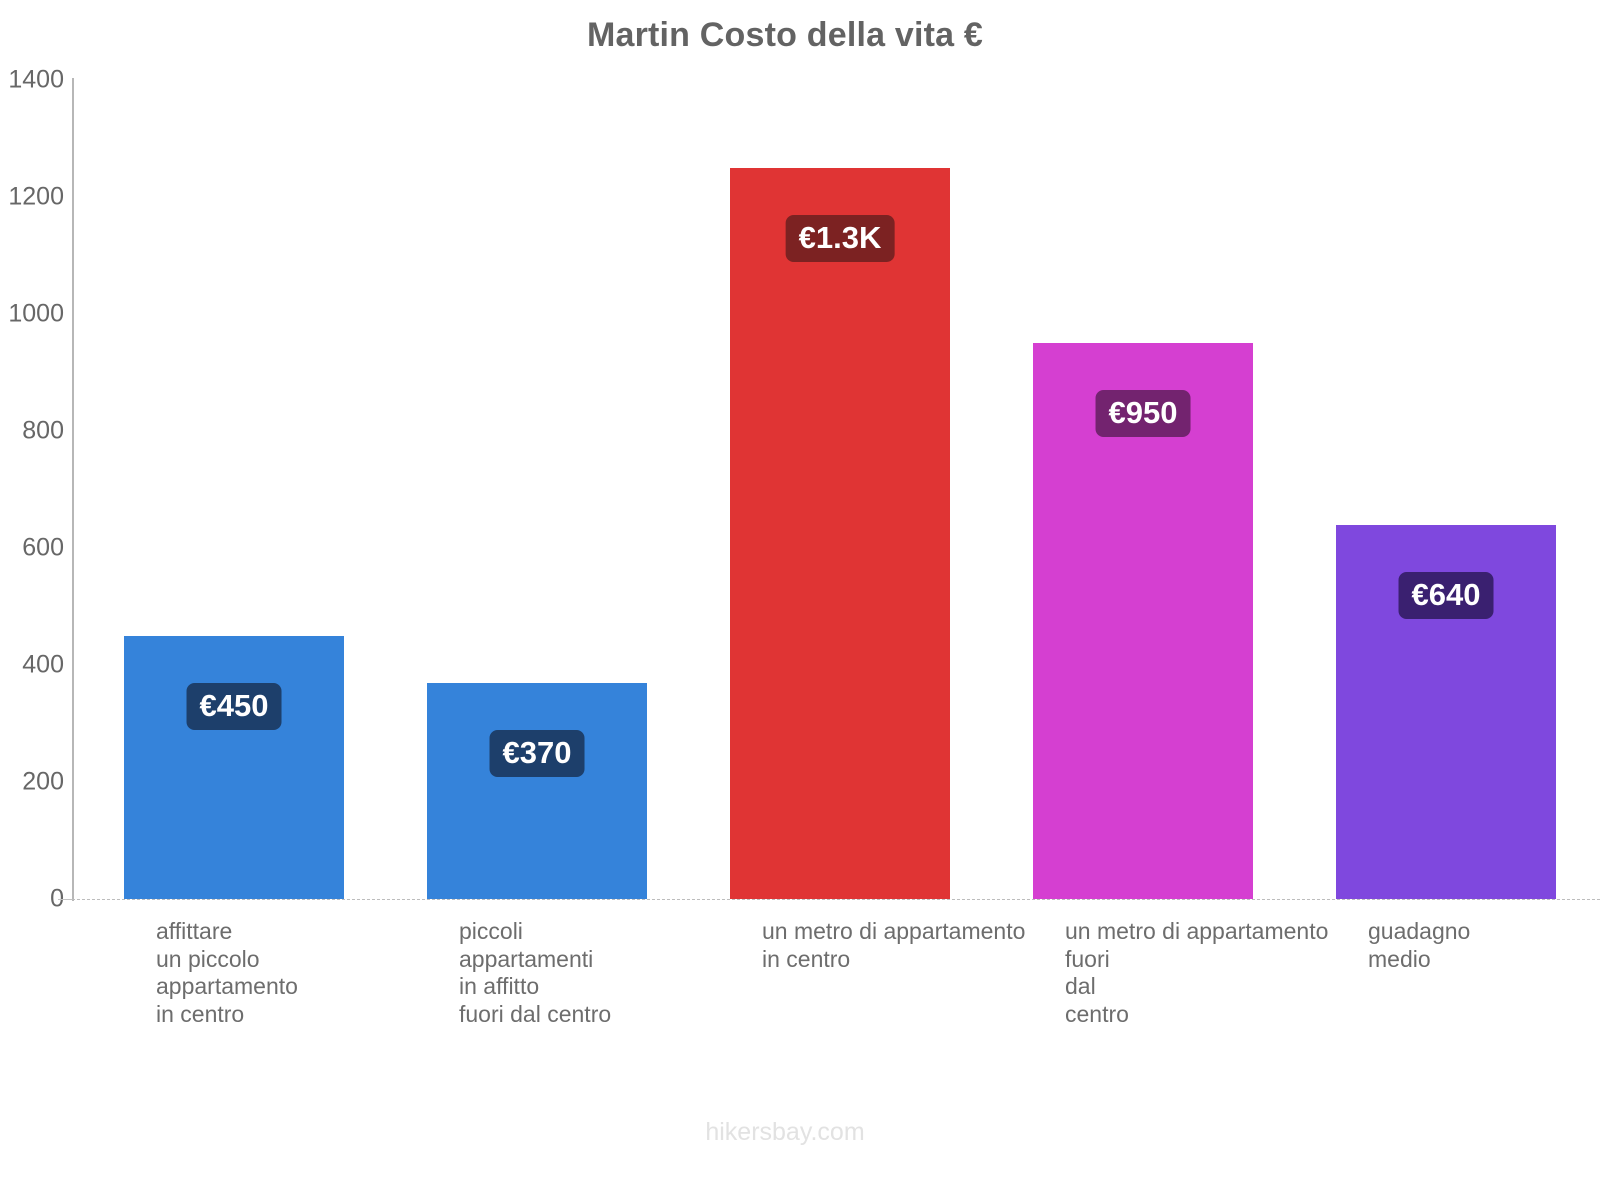  Describe the element at coordinates (43, 430) in the screenshot. I see `y-axis-tick-label: 800` at that location.